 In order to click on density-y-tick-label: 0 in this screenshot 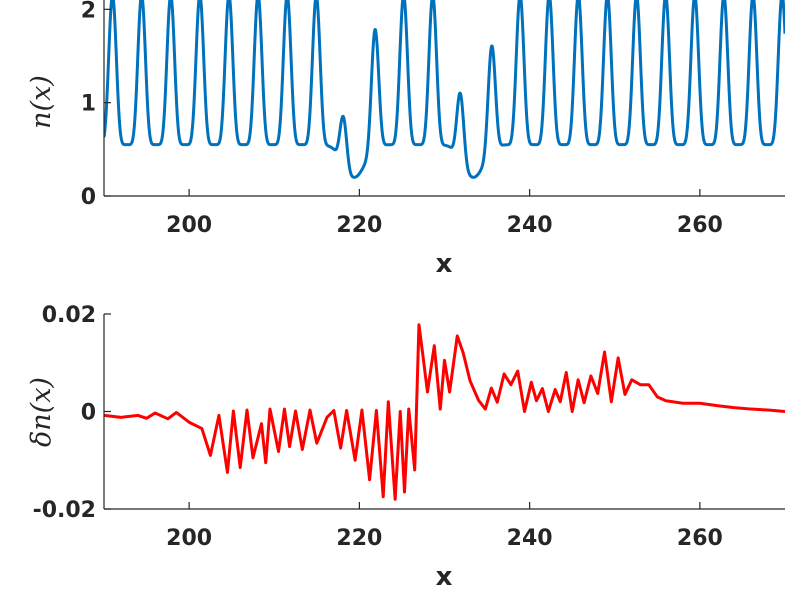, I will do `click(88, 197)`.